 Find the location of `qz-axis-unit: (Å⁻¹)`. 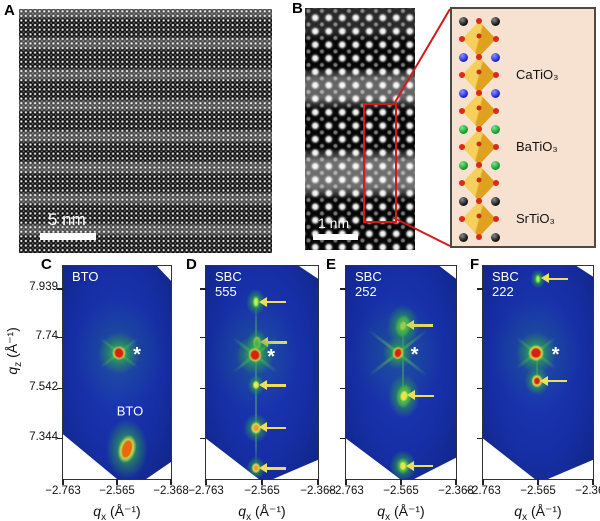

qz-axis-unit: (Å⁻¹) is located at coordinates (12, 344).